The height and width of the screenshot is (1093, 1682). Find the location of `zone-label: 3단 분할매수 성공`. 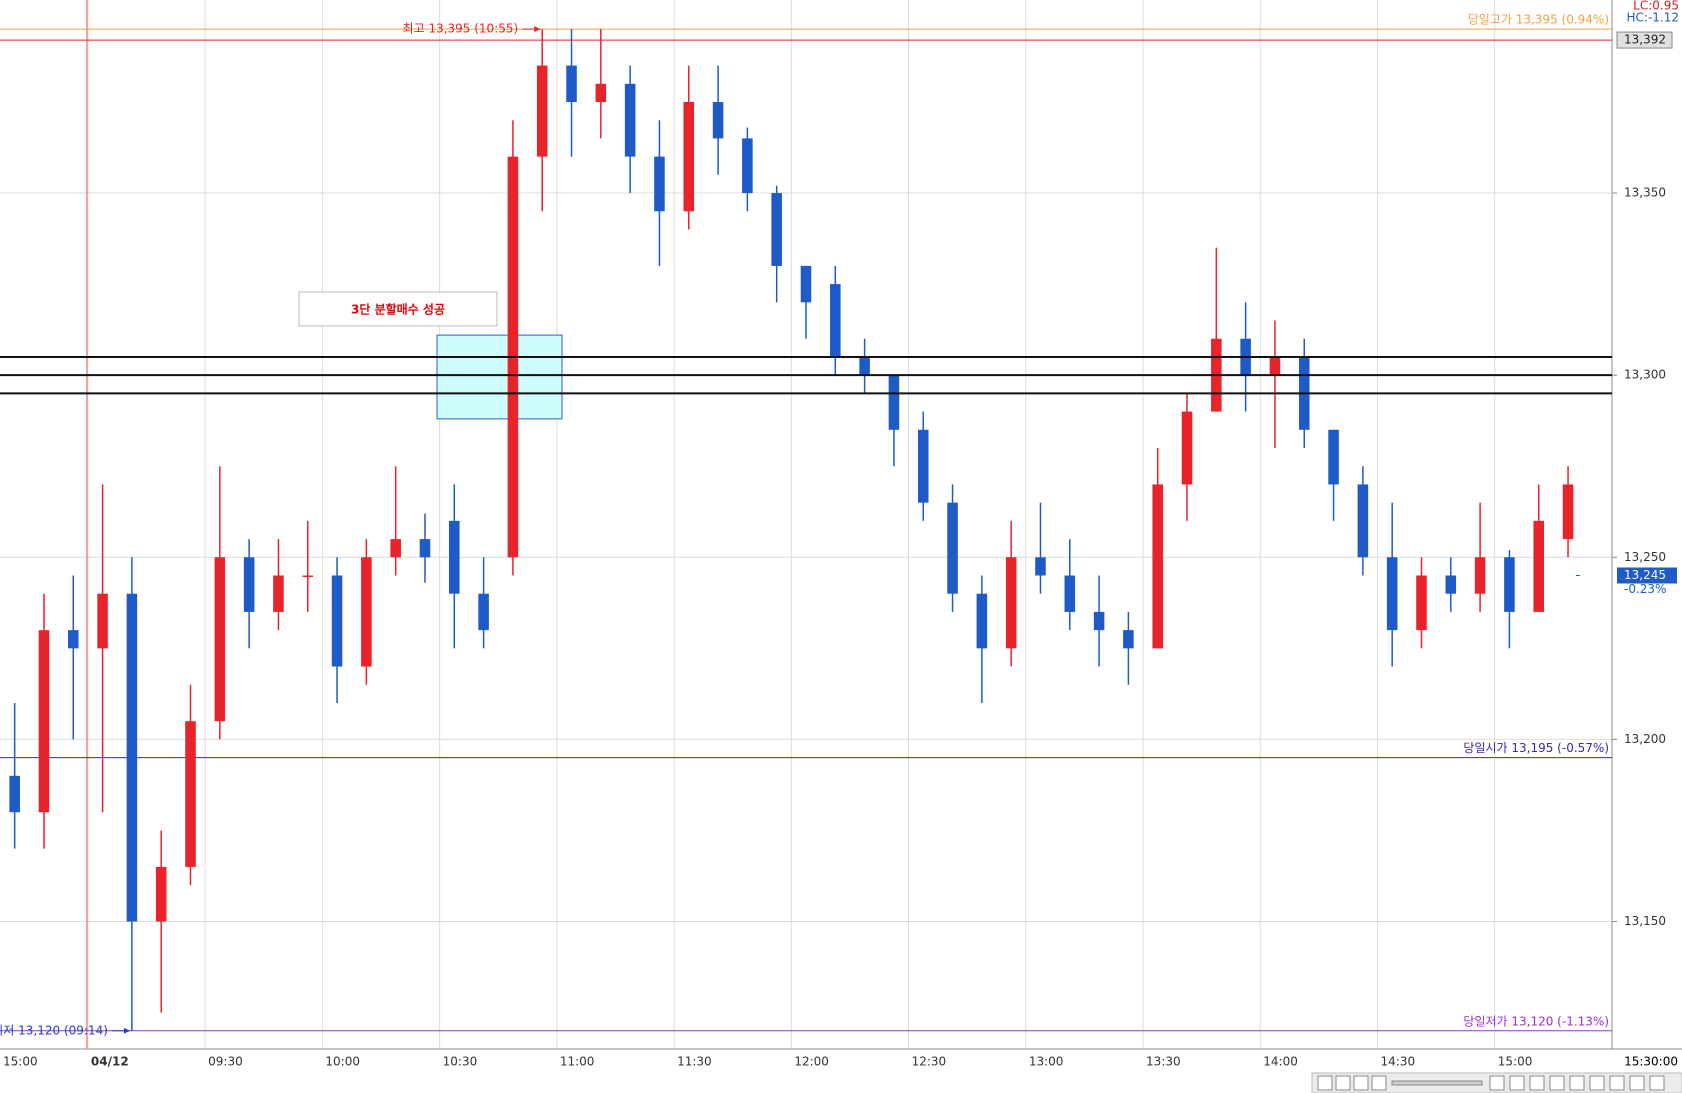

zone-label: 3단 분할매수 성공 is located at coordinates (398, 309).